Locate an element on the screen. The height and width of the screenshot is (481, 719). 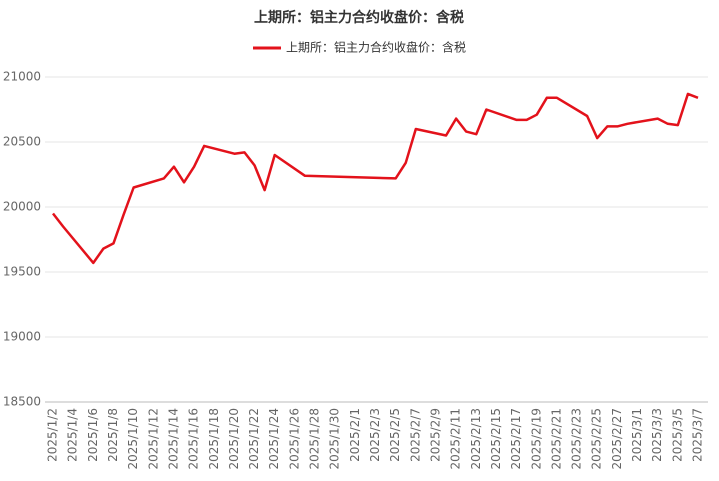
y-tick-label: 19000 is located at coordinates (22, 337).